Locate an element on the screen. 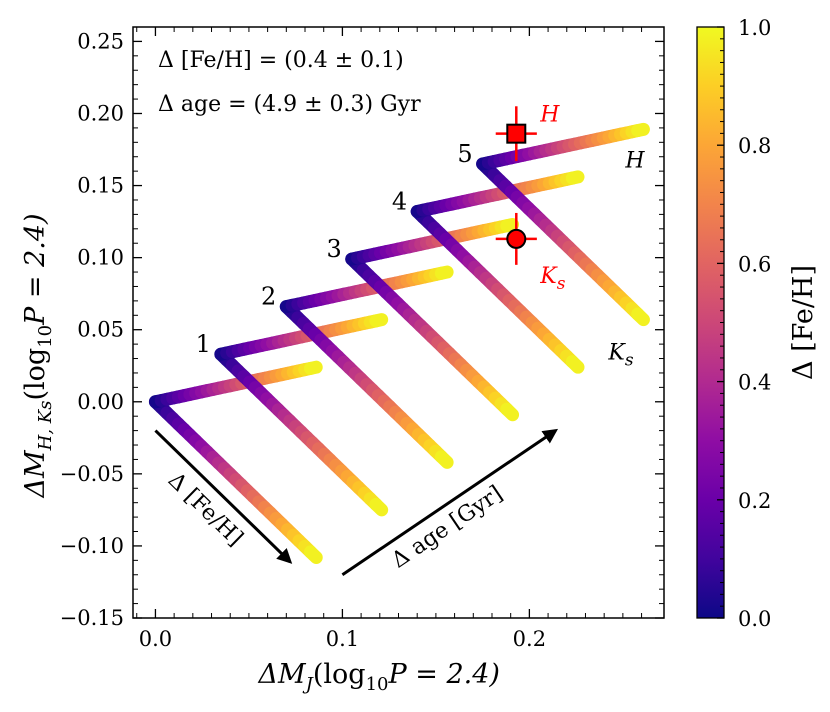  colorbar-tick-label: 0.8 is located at coordinates (754, 146).